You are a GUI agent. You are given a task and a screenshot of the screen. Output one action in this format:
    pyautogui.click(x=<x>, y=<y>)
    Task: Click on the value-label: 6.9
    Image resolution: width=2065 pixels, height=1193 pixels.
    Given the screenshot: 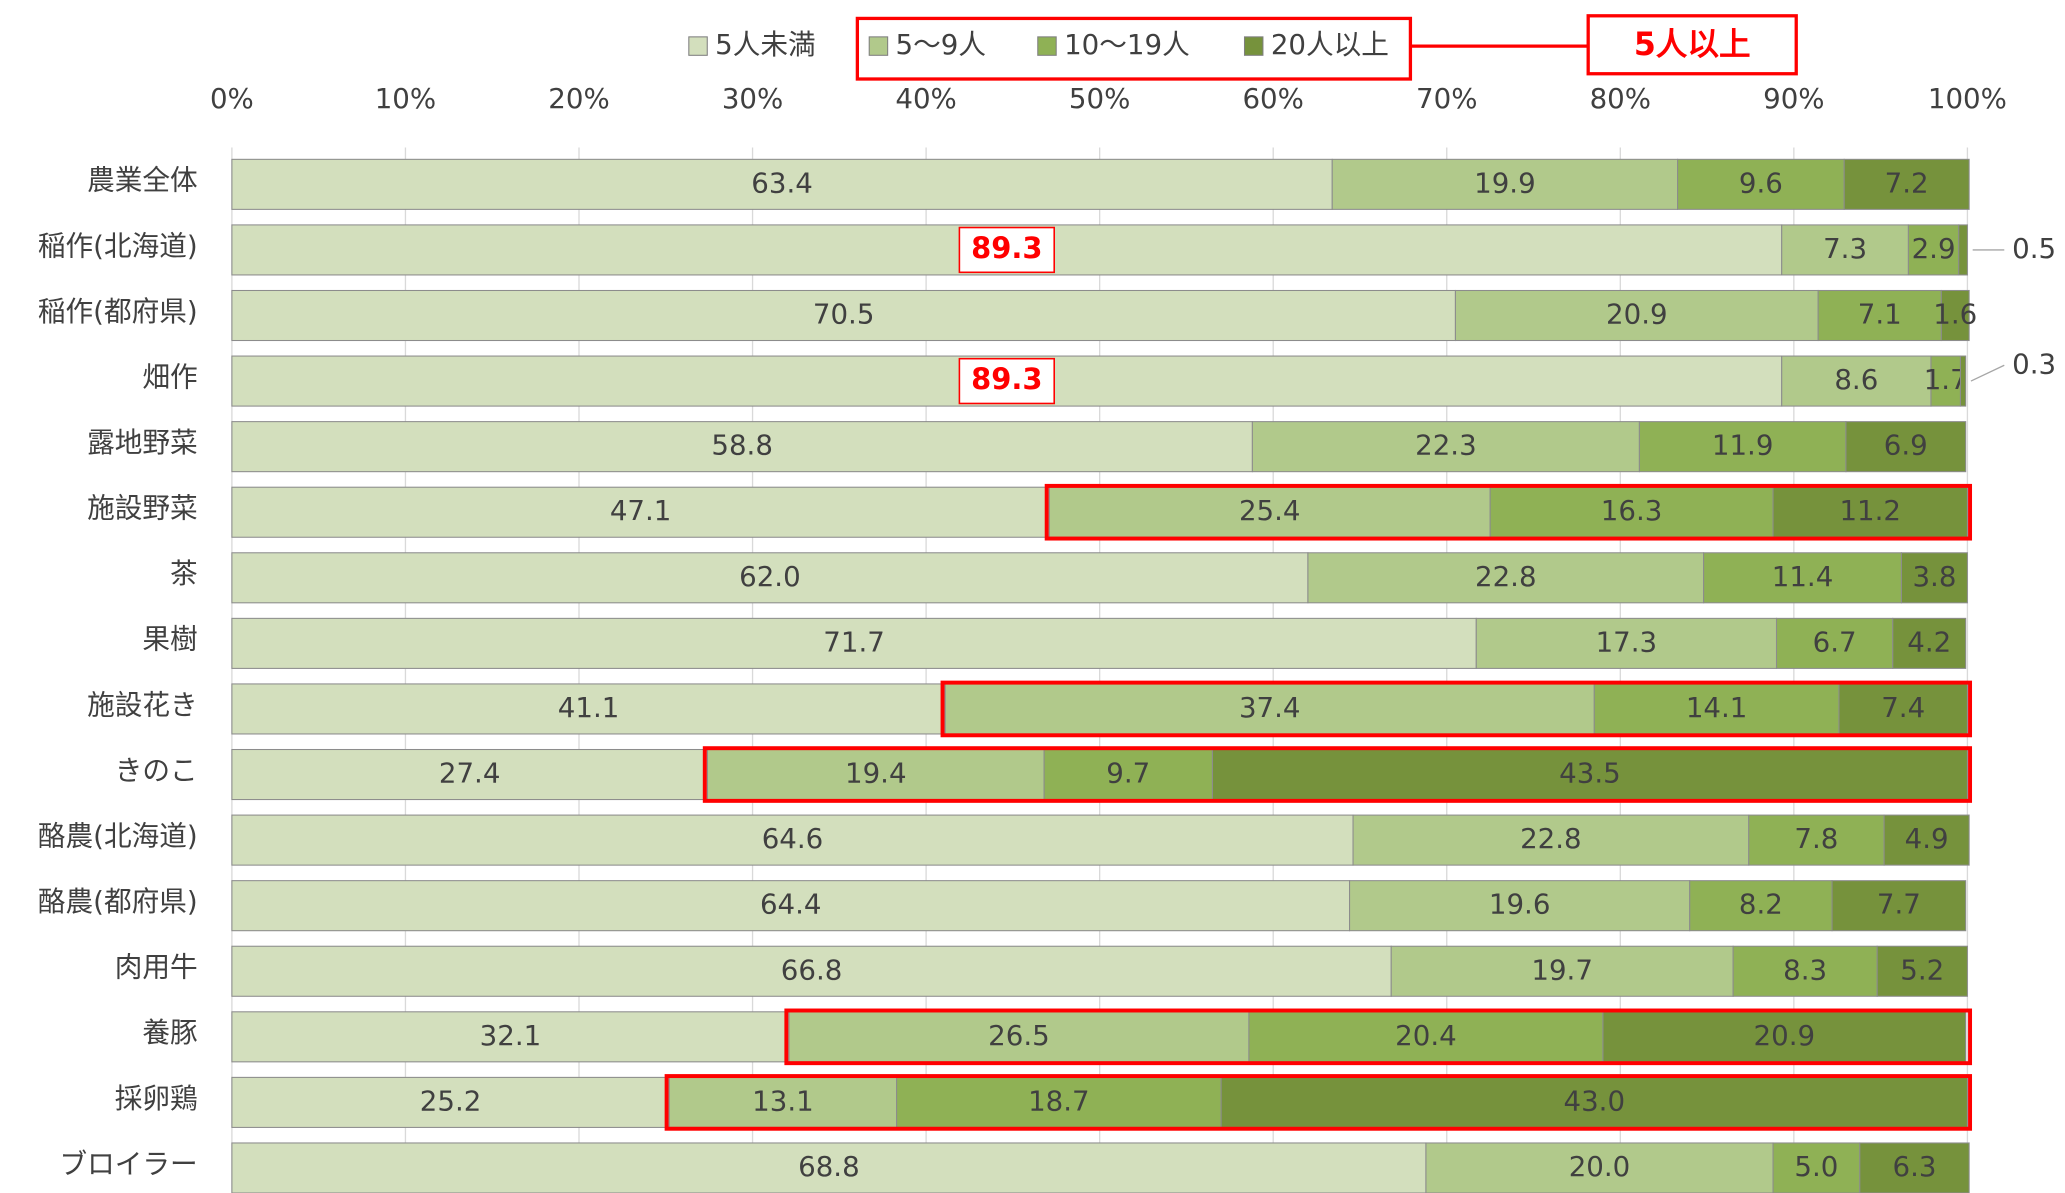 What is the action you would take?
    pyautogui.click(x=1906, y=445)
    